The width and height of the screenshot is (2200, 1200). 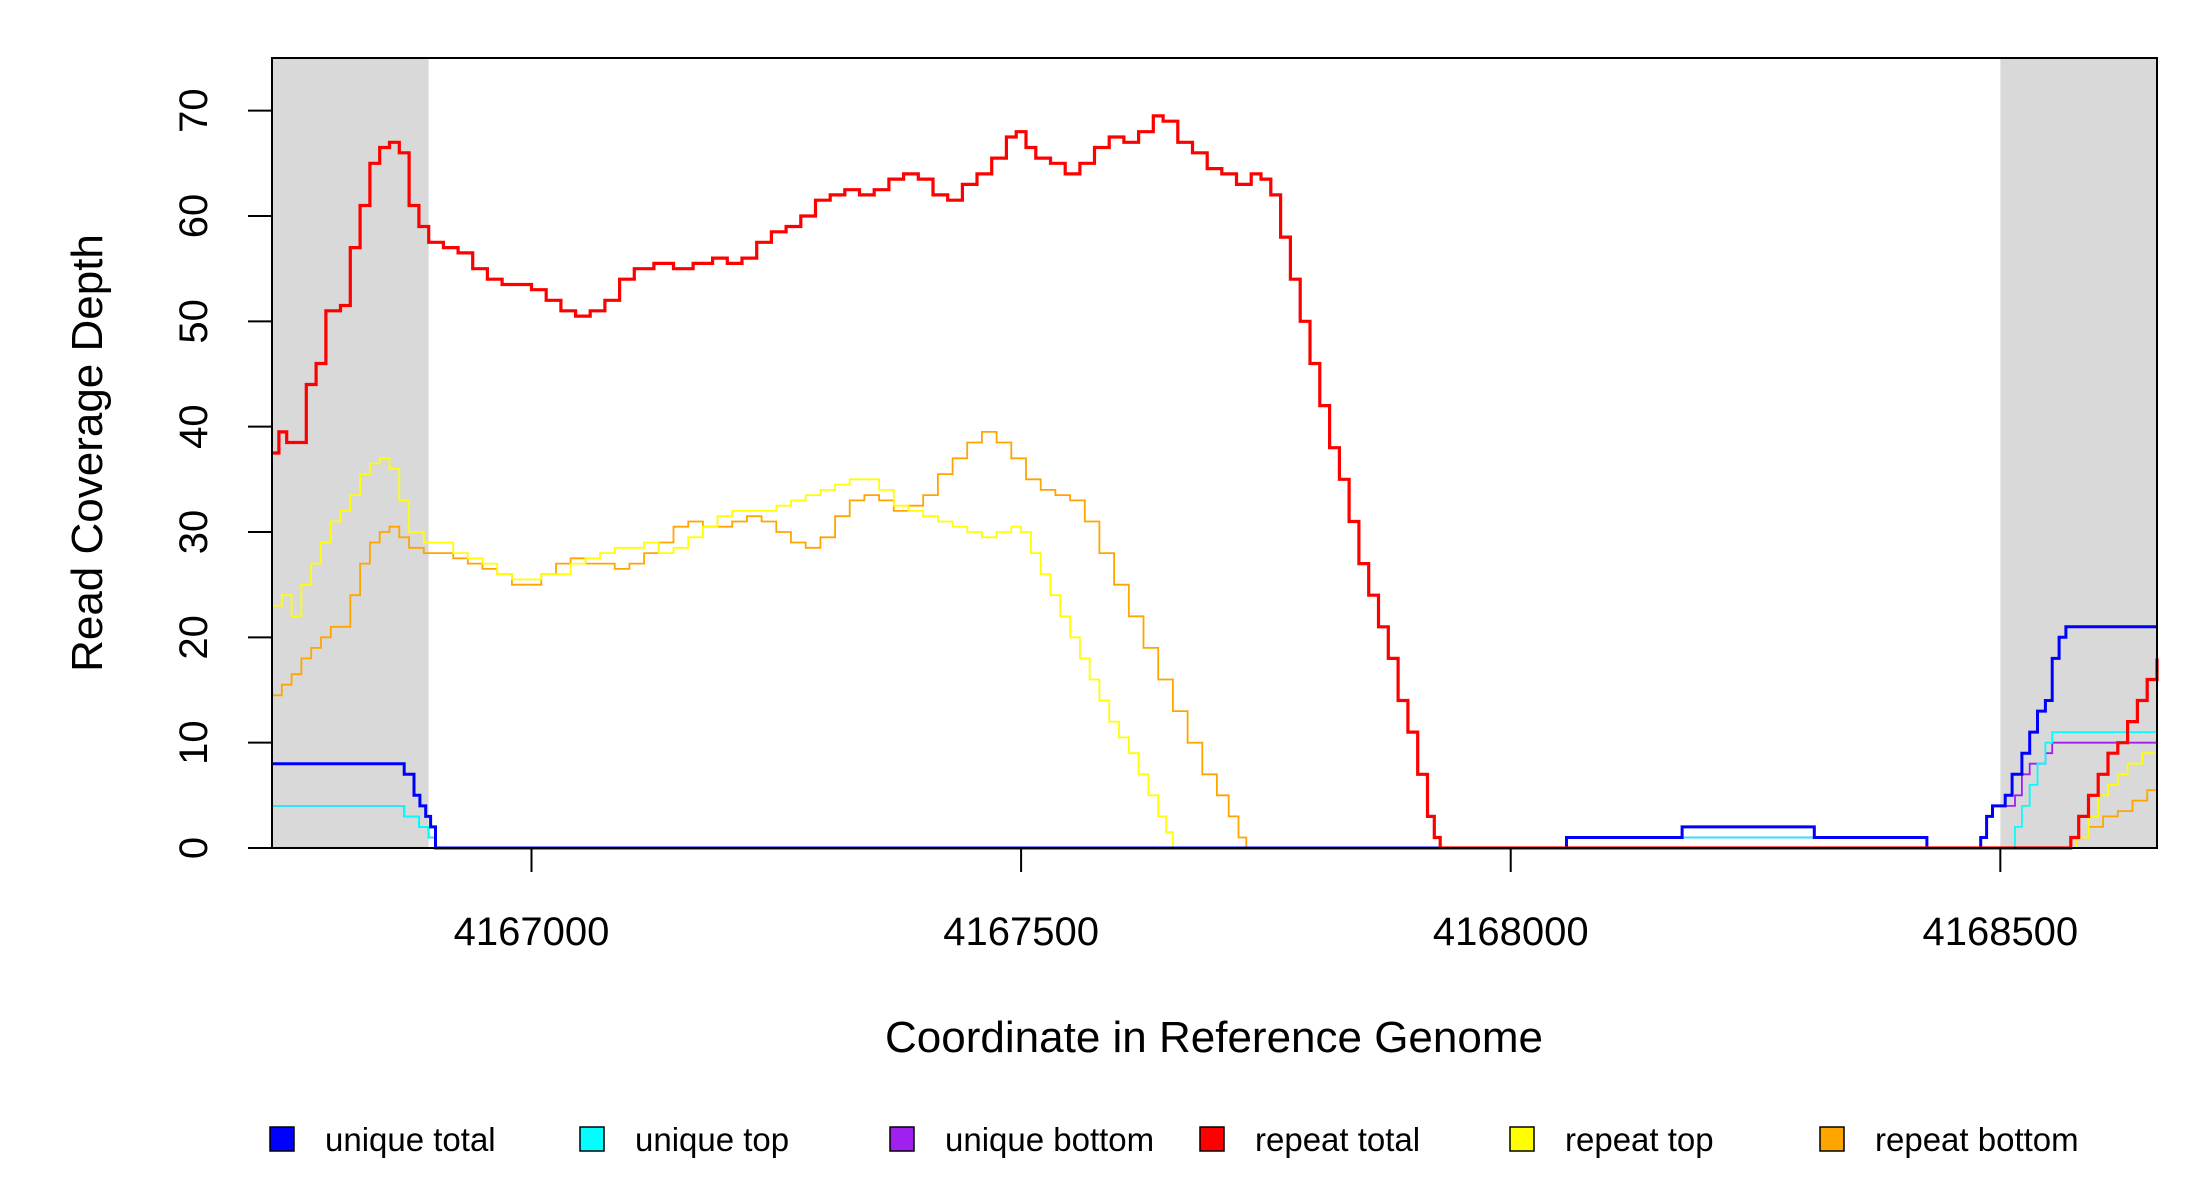 I want to click on legend-swatch-unique-total, so click(x=282, y=1139).